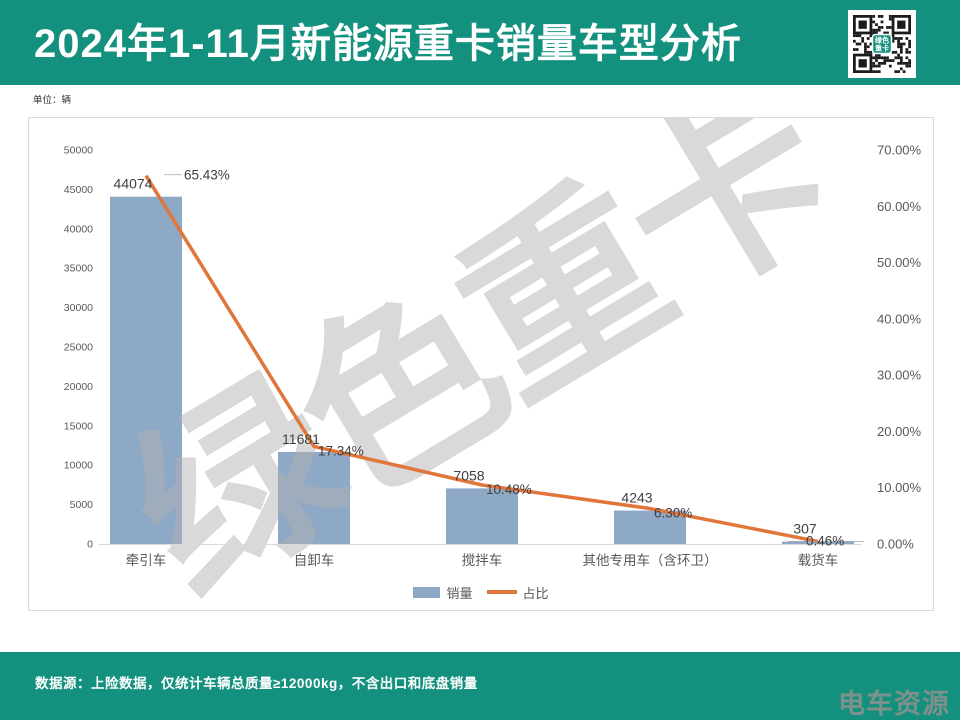 This screenshot has height=720, width=960. What do you see at coordinates (805, 529) in the screenshot?
I see `value-label: 307` at bounding box center [805, 529].